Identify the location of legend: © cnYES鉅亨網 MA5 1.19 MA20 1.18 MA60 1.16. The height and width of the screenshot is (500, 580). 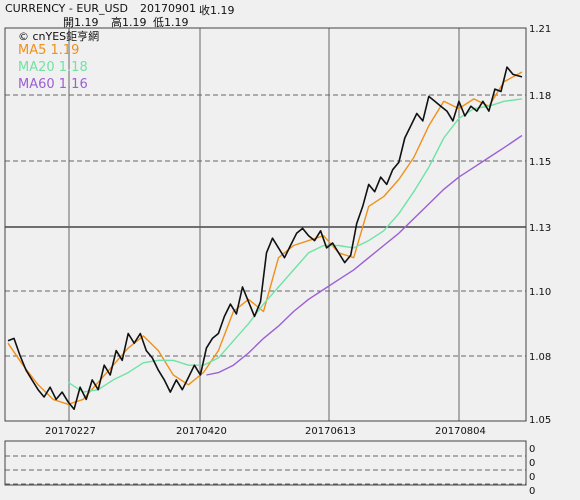
(58, 60).